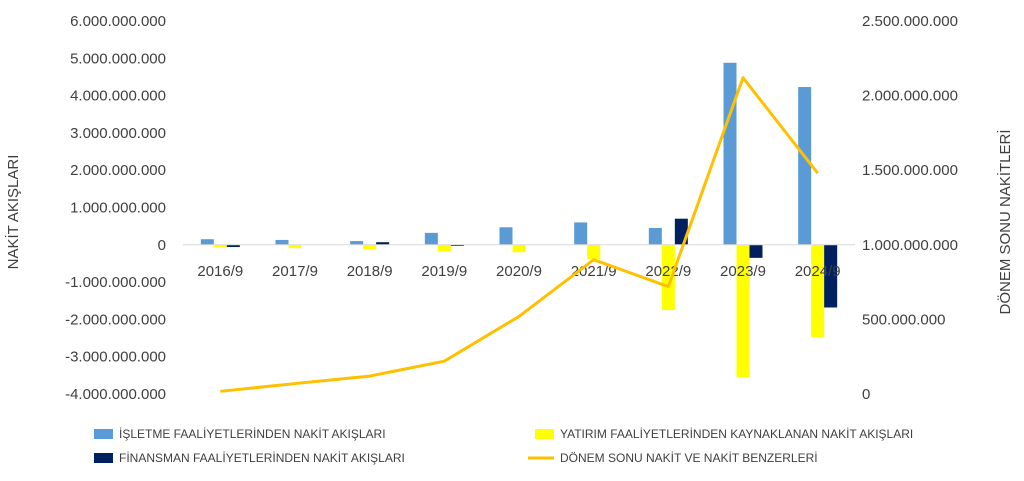 Image resolution: width=1024 pixels, height=481 pixels. What do you see at coordinates (220, 271) in the screenshot?
I see `category-label: 2016/9` at bounding box center [220, 271].